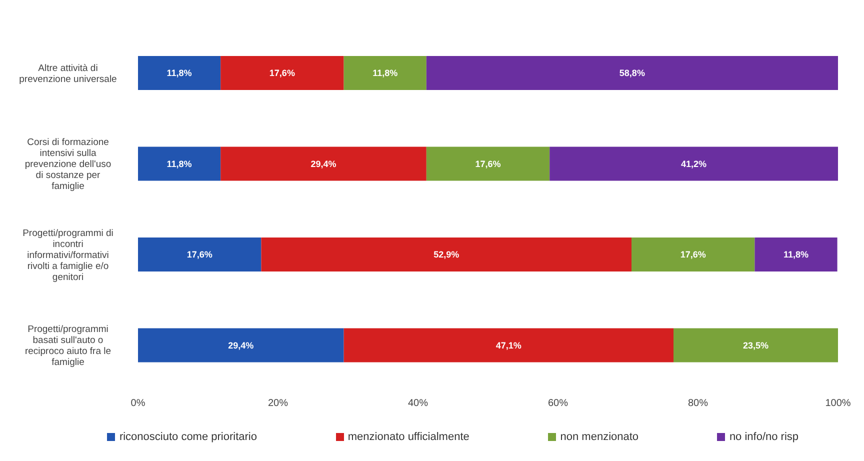 The image size is (864, 461). I want to click on data-label: 41,2%, so click(694, 163).